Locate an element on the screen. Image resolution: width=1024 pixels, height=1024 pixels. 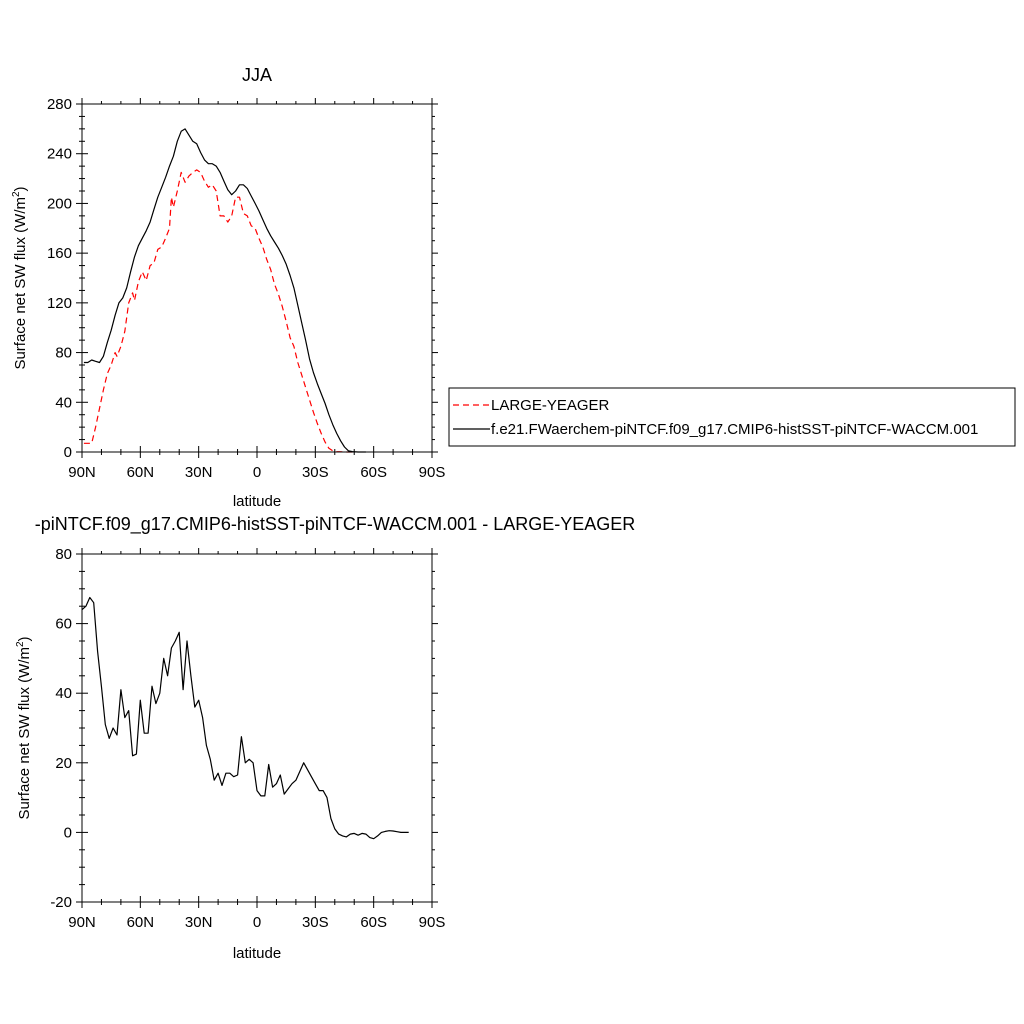
top-y-axis-title: Surface net SW flux (W/m2) is located at coordinates (20, 277).